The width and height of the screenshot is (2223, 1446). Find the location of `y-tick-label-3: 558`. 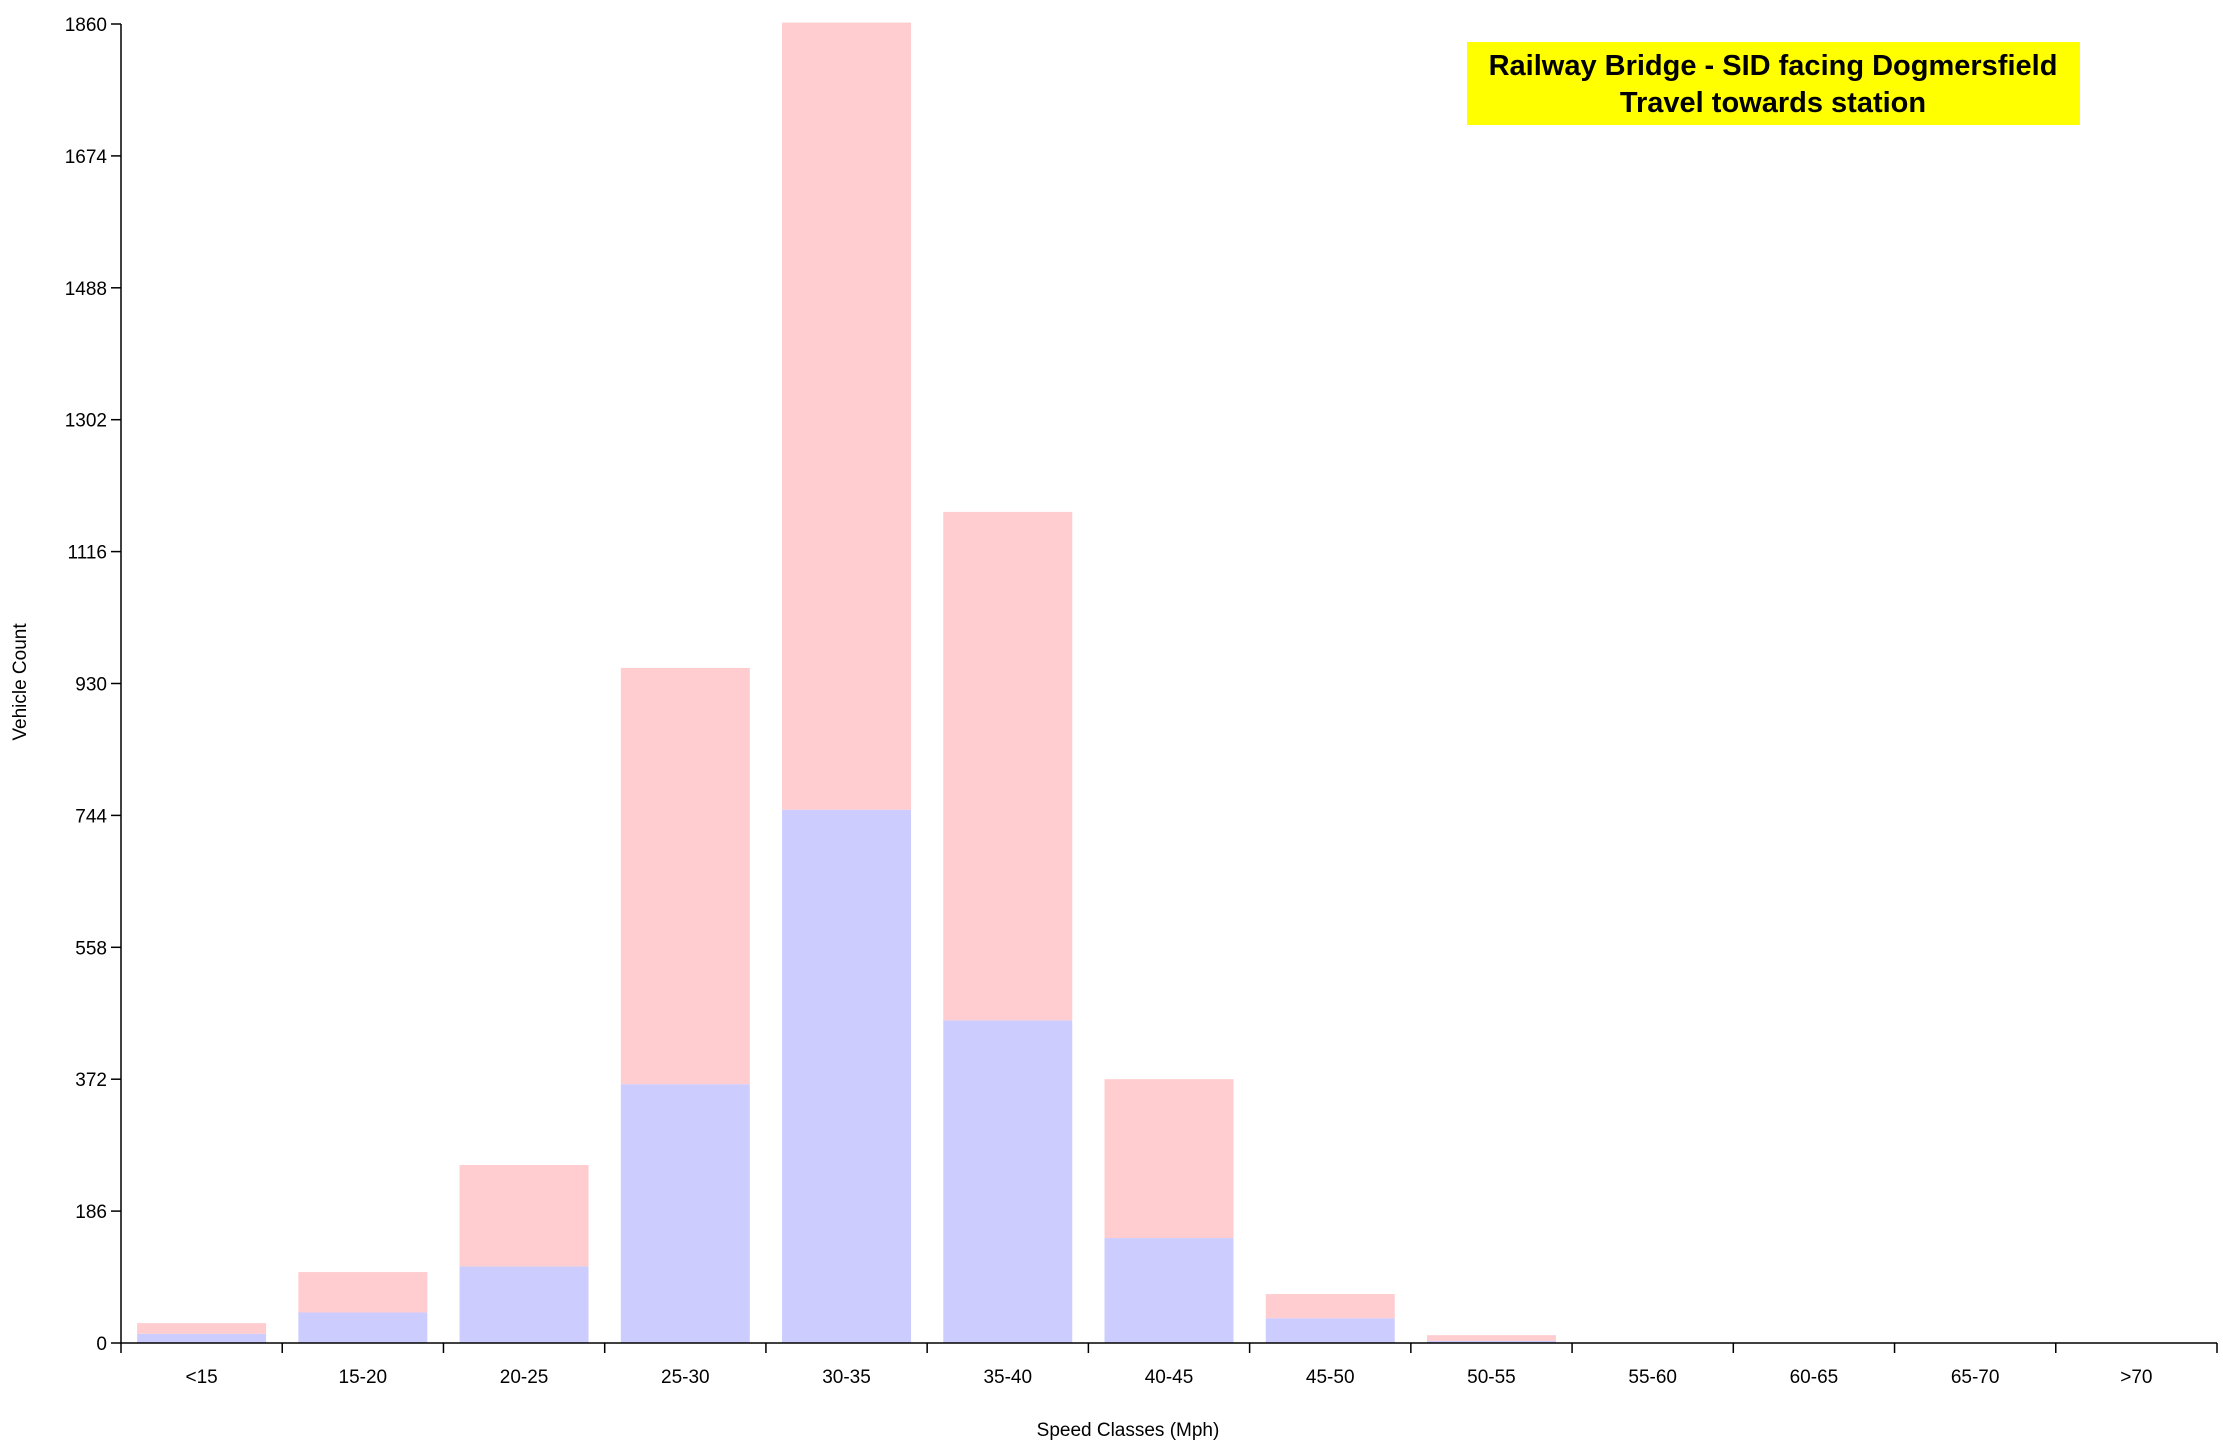

y-tick-label-3: 558 is located at coordinates (91, 948).